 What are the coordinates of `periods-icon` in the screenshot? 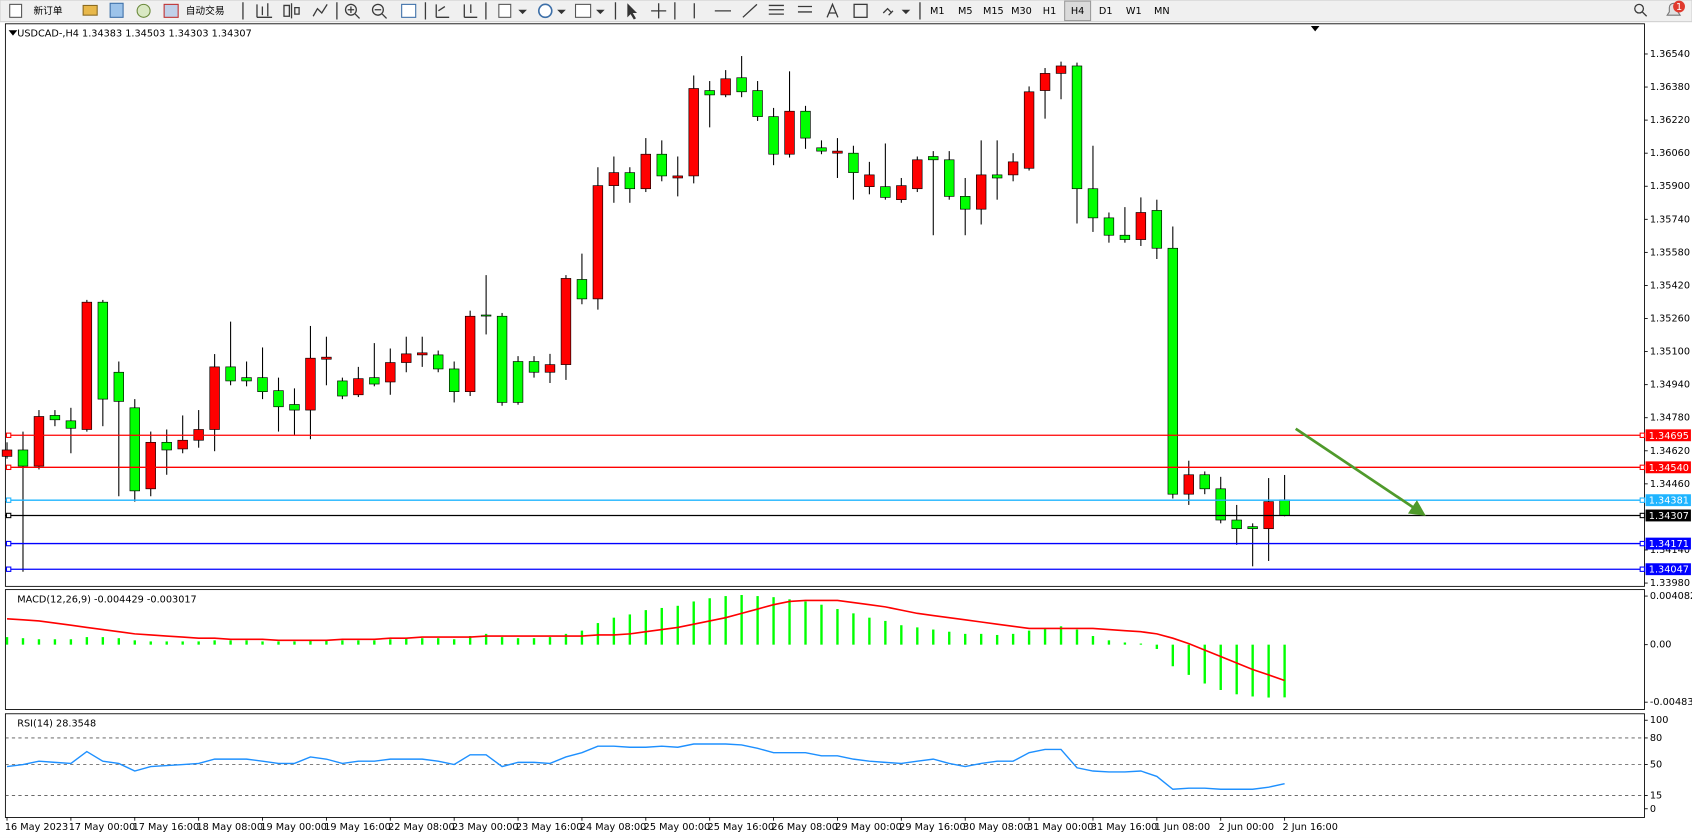 It's located at (545, 11).